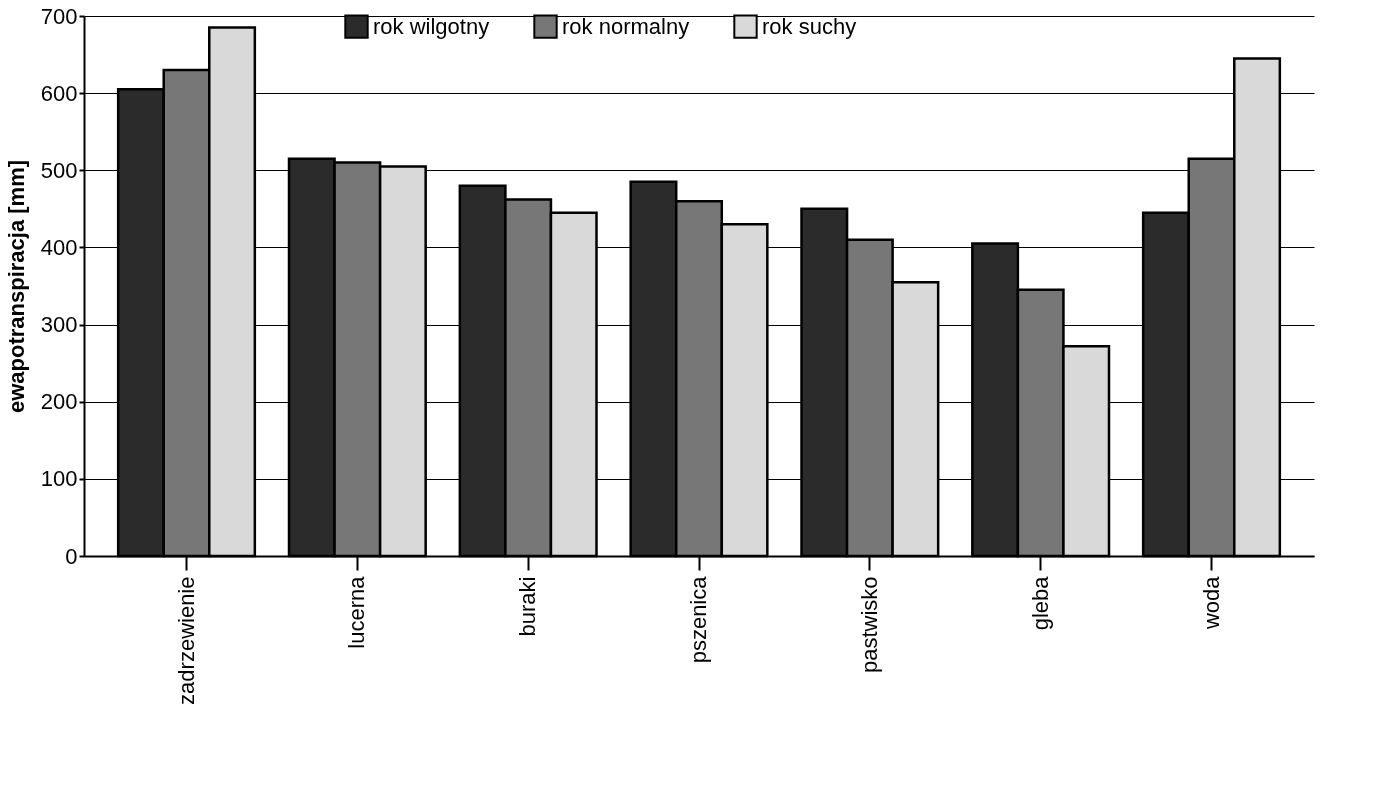 The height and width of the screenshot is (788, 1375). What do you see at coordinates (626, 26) in the screenshot?
I see `legend-label: rok normalny` at bounding box center [626, 26].